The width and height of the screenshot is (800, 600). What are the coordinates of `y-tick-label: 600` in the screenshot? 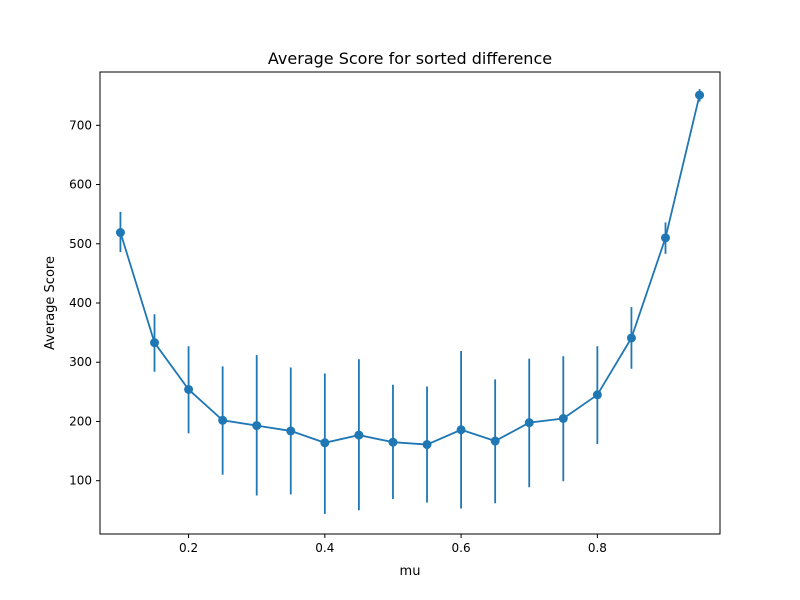 It's located at (80, 185).